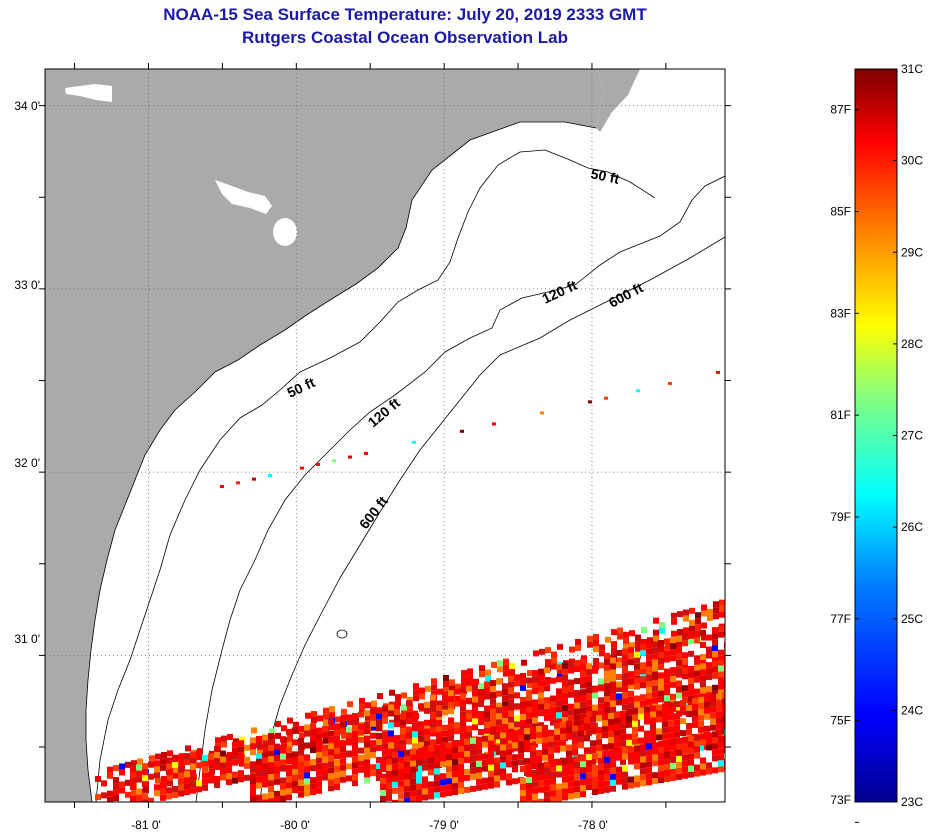 This screenshot has width=936, height=832. I want to click on colorbar, so click(876, 435).